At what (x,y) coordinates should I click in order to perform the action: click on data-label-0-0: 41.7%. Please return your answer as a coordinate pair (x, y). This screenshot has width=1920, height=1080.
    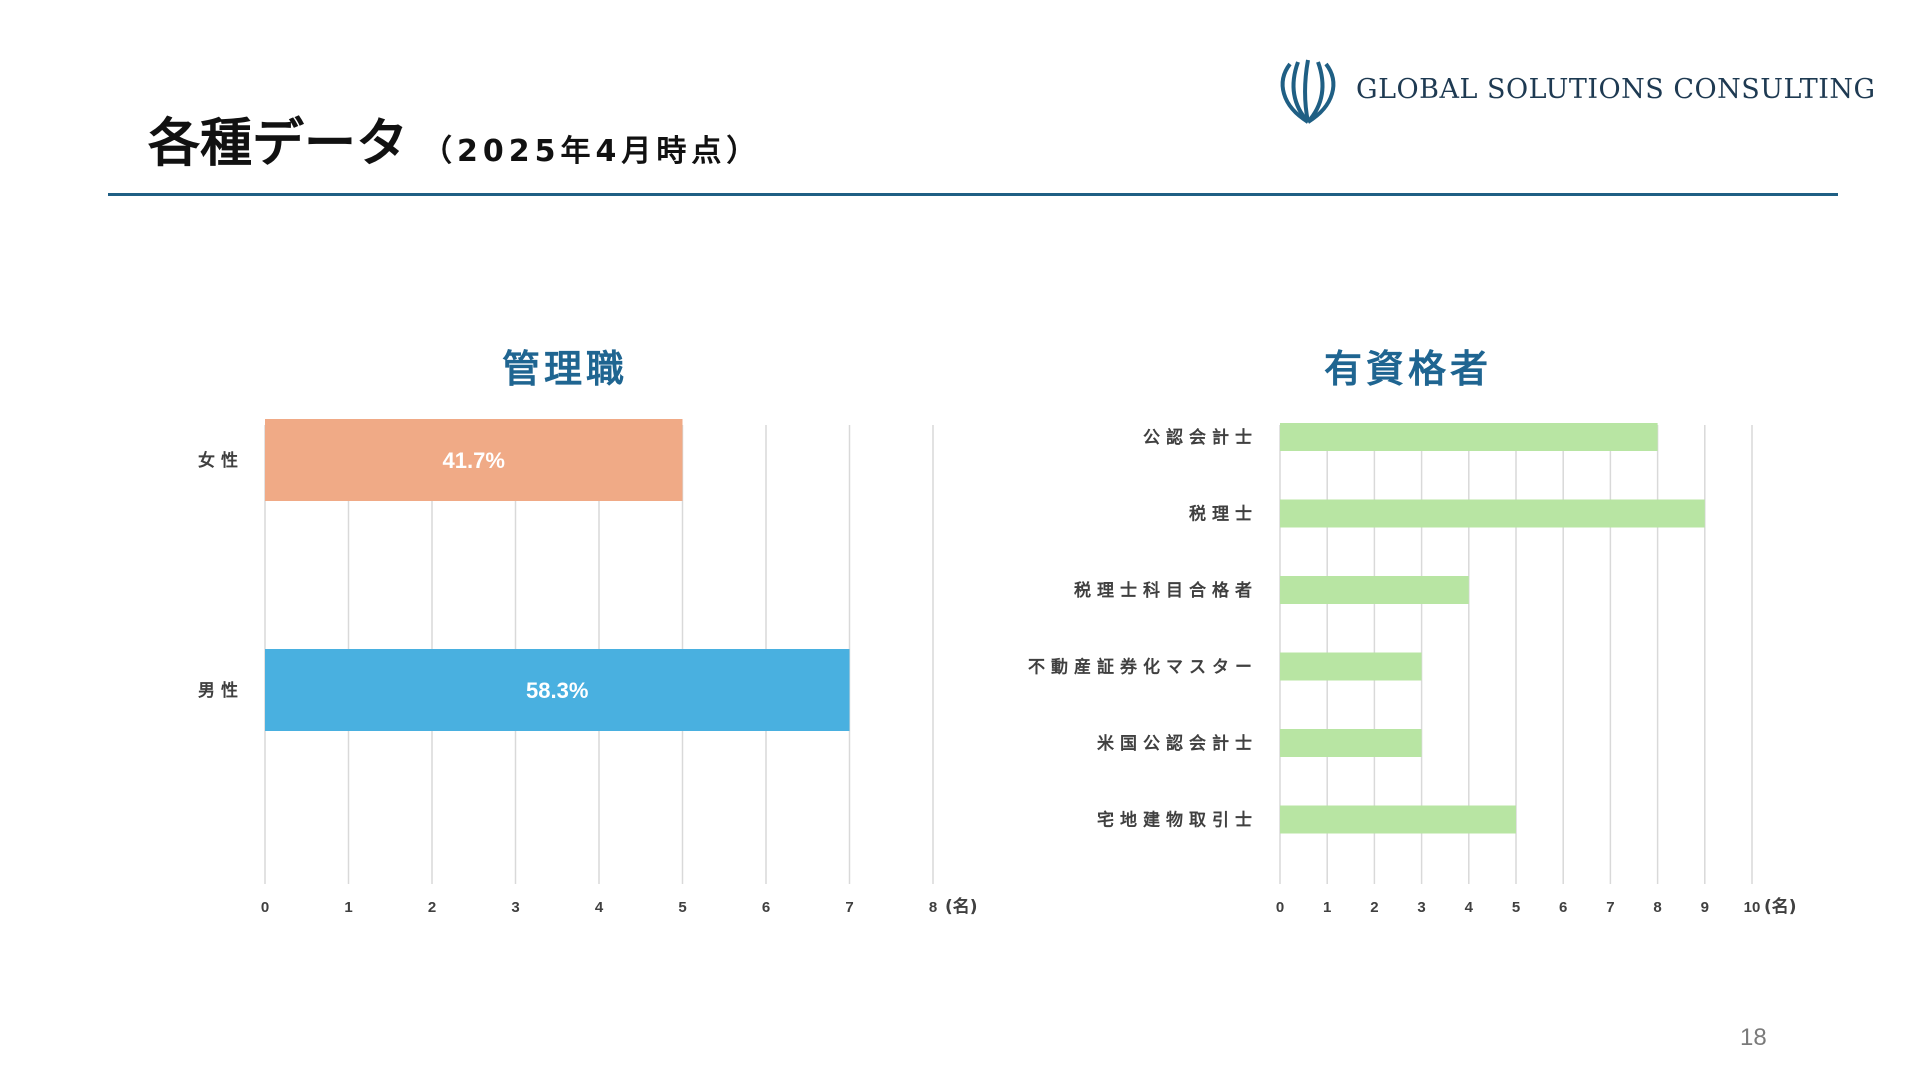
    Looking at the image, I should click on (474, 460).